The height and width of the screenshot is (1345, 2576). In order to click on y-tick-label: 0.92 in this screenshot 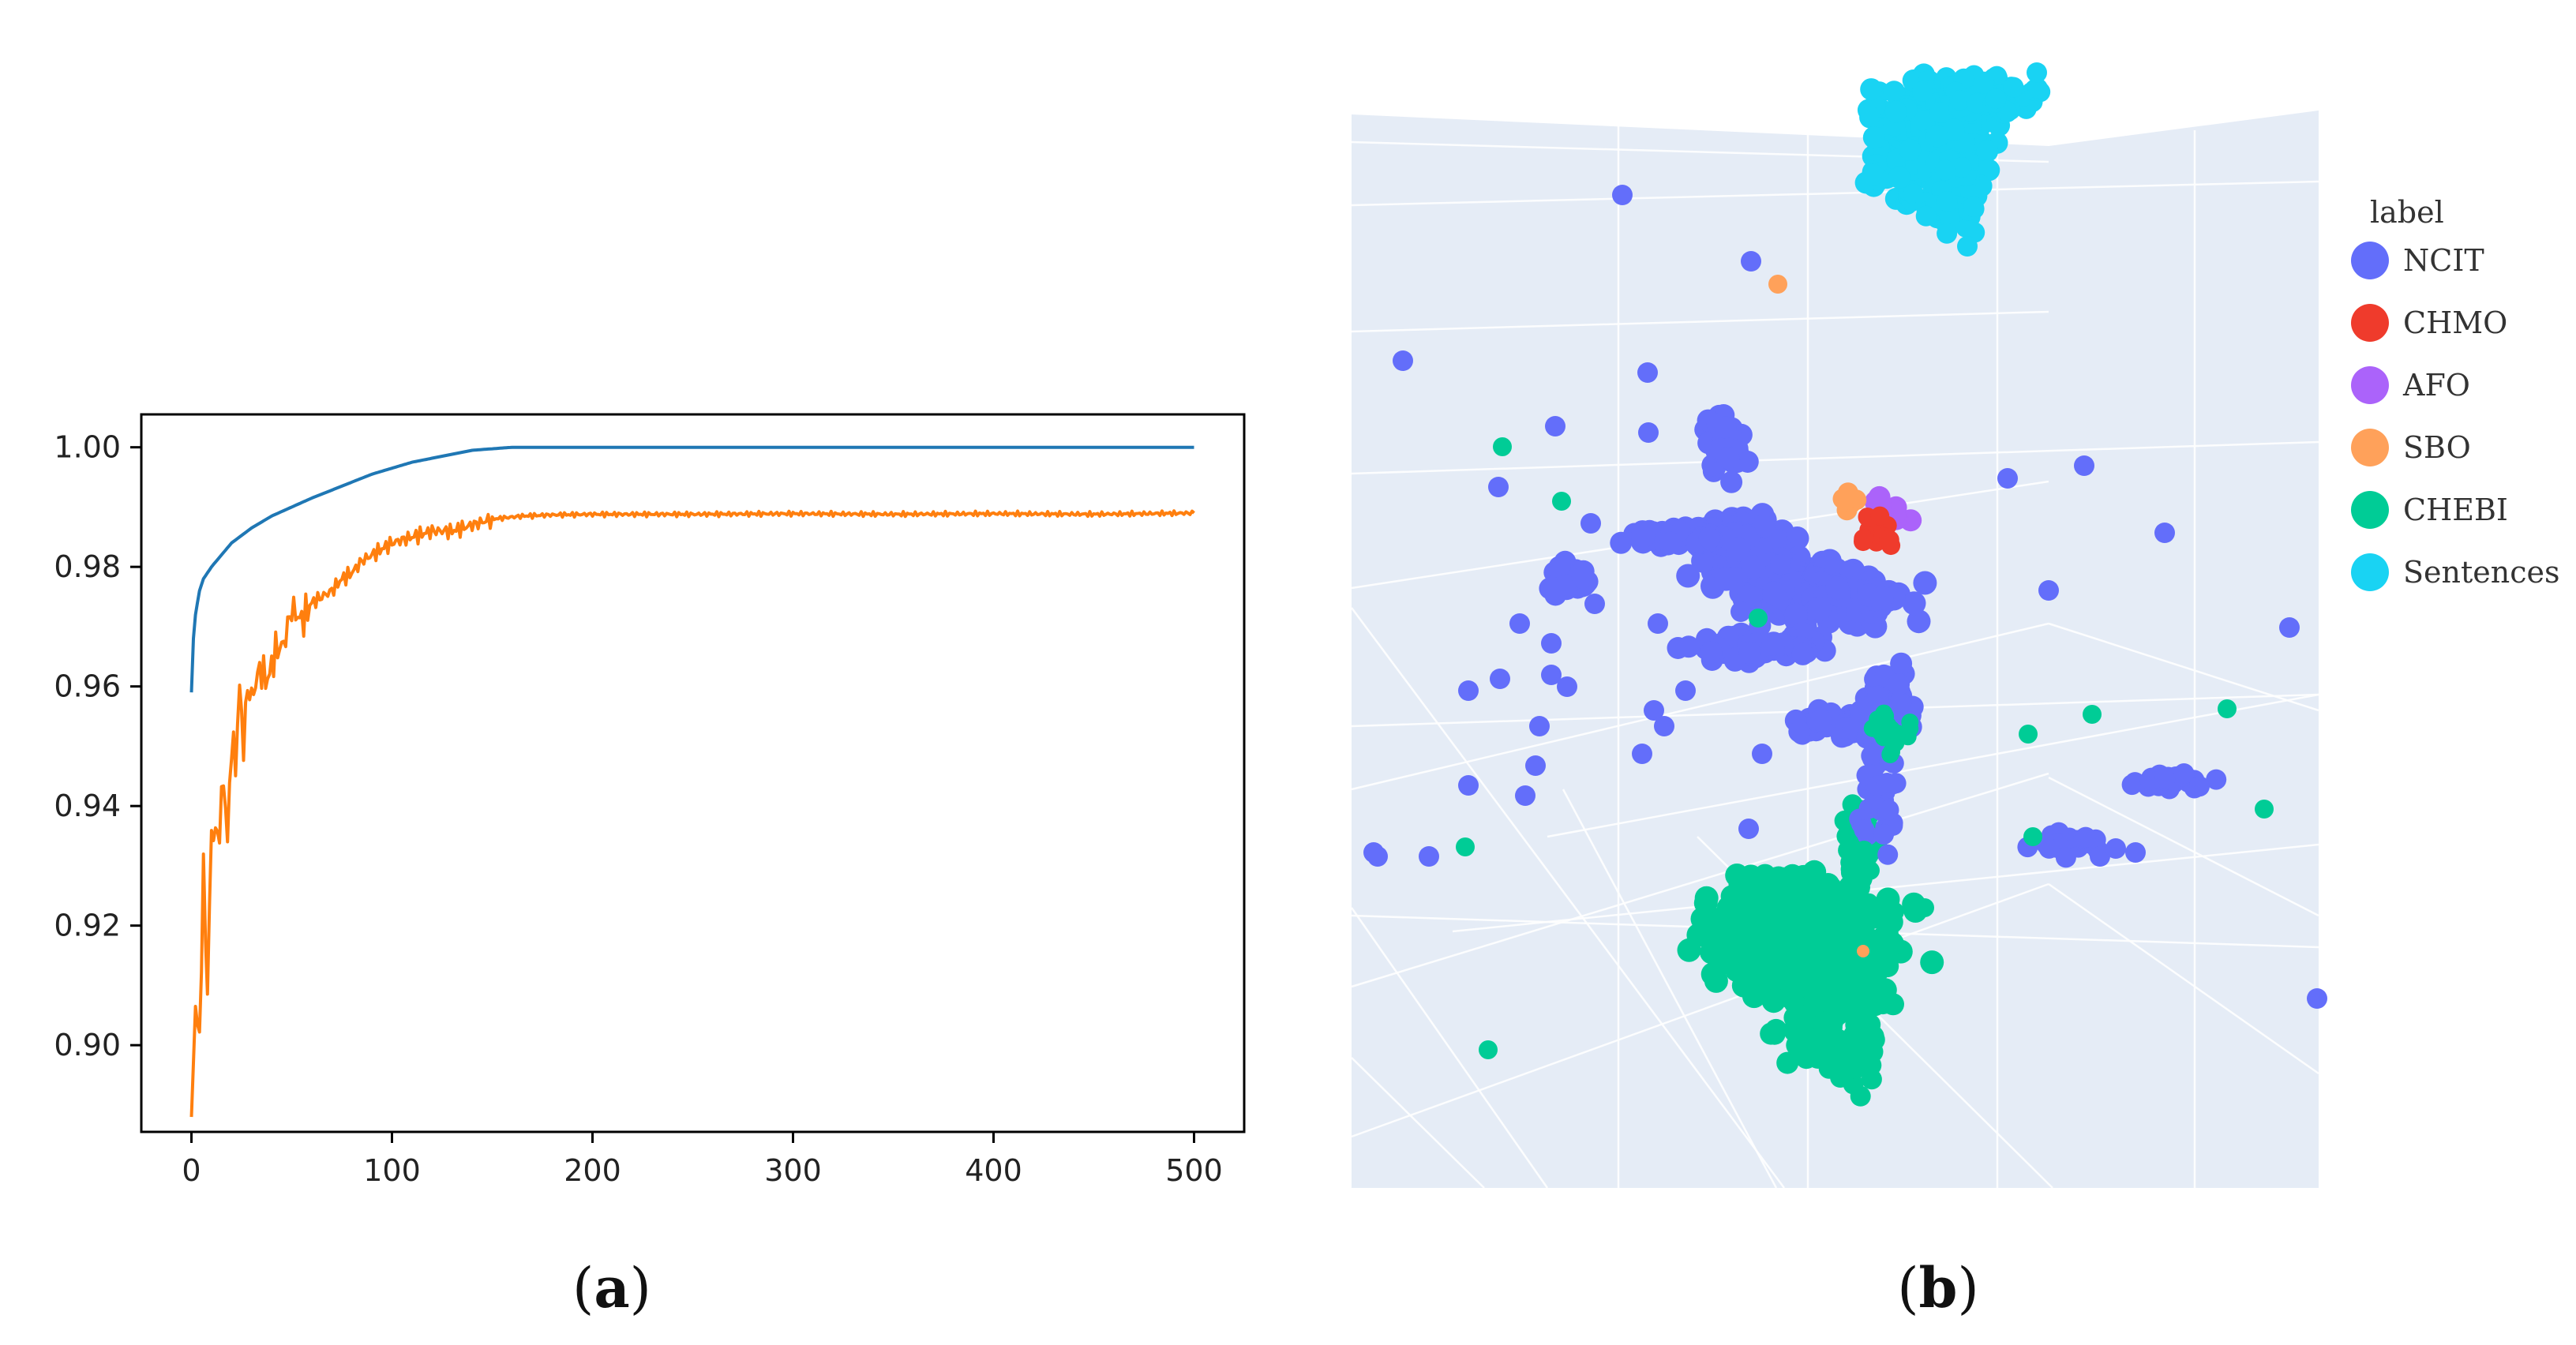, I will do `click(87, 926)`.